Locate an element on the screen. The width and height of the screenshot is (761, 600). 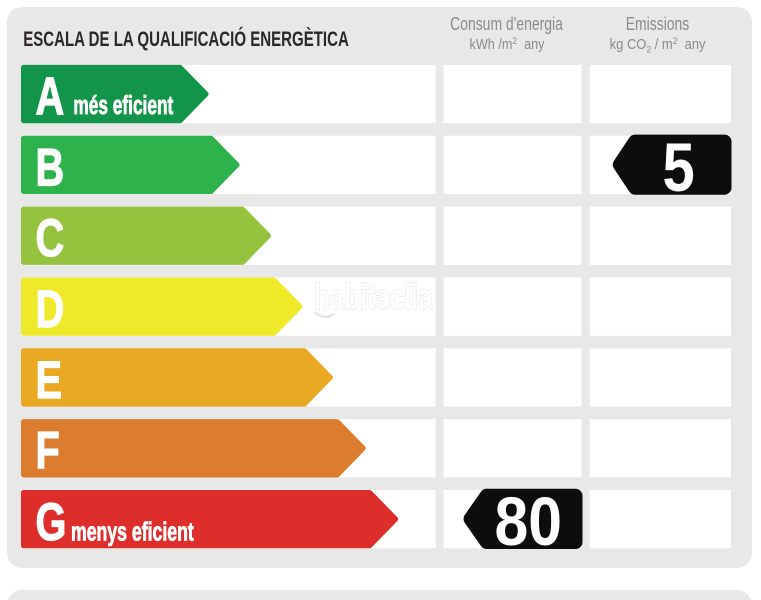
svg-text: més eficient is located at coordinates (123, 104).